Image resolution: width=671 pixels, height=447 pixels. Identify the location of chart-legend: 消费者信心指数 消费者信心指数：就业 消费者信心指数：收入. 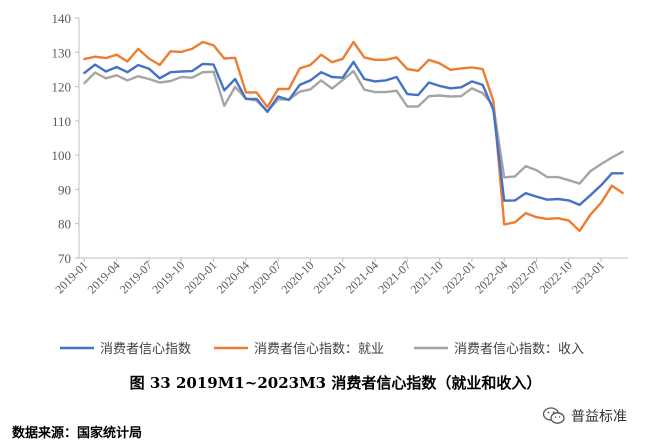
(322, 349).